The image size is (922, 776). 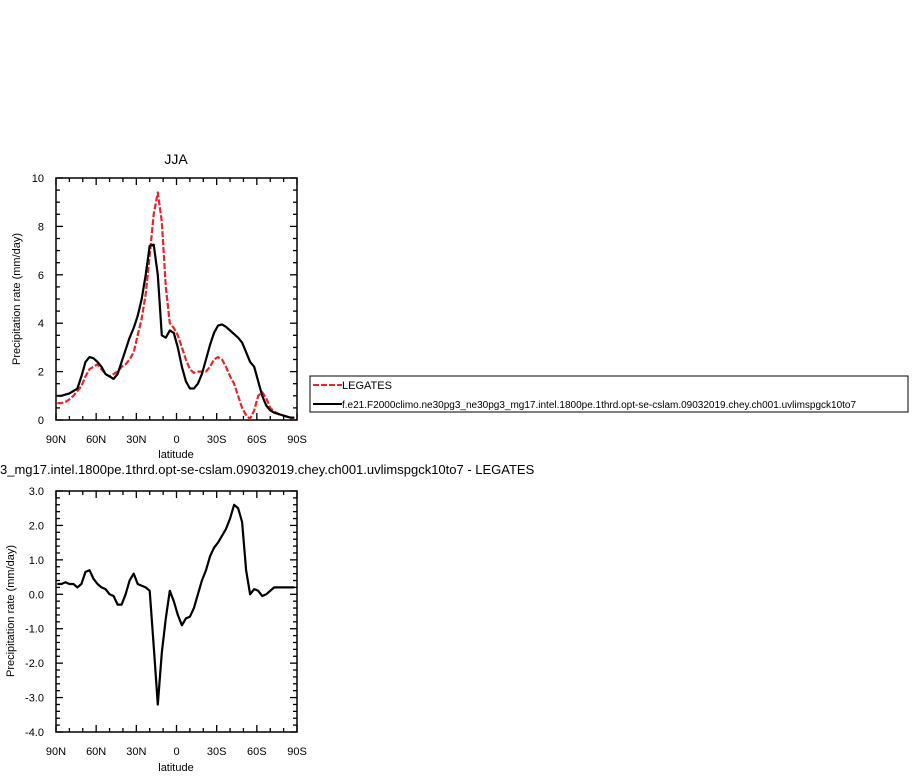 I want to click on top-x-axis-label: latitude, so click(x=175, y=455).